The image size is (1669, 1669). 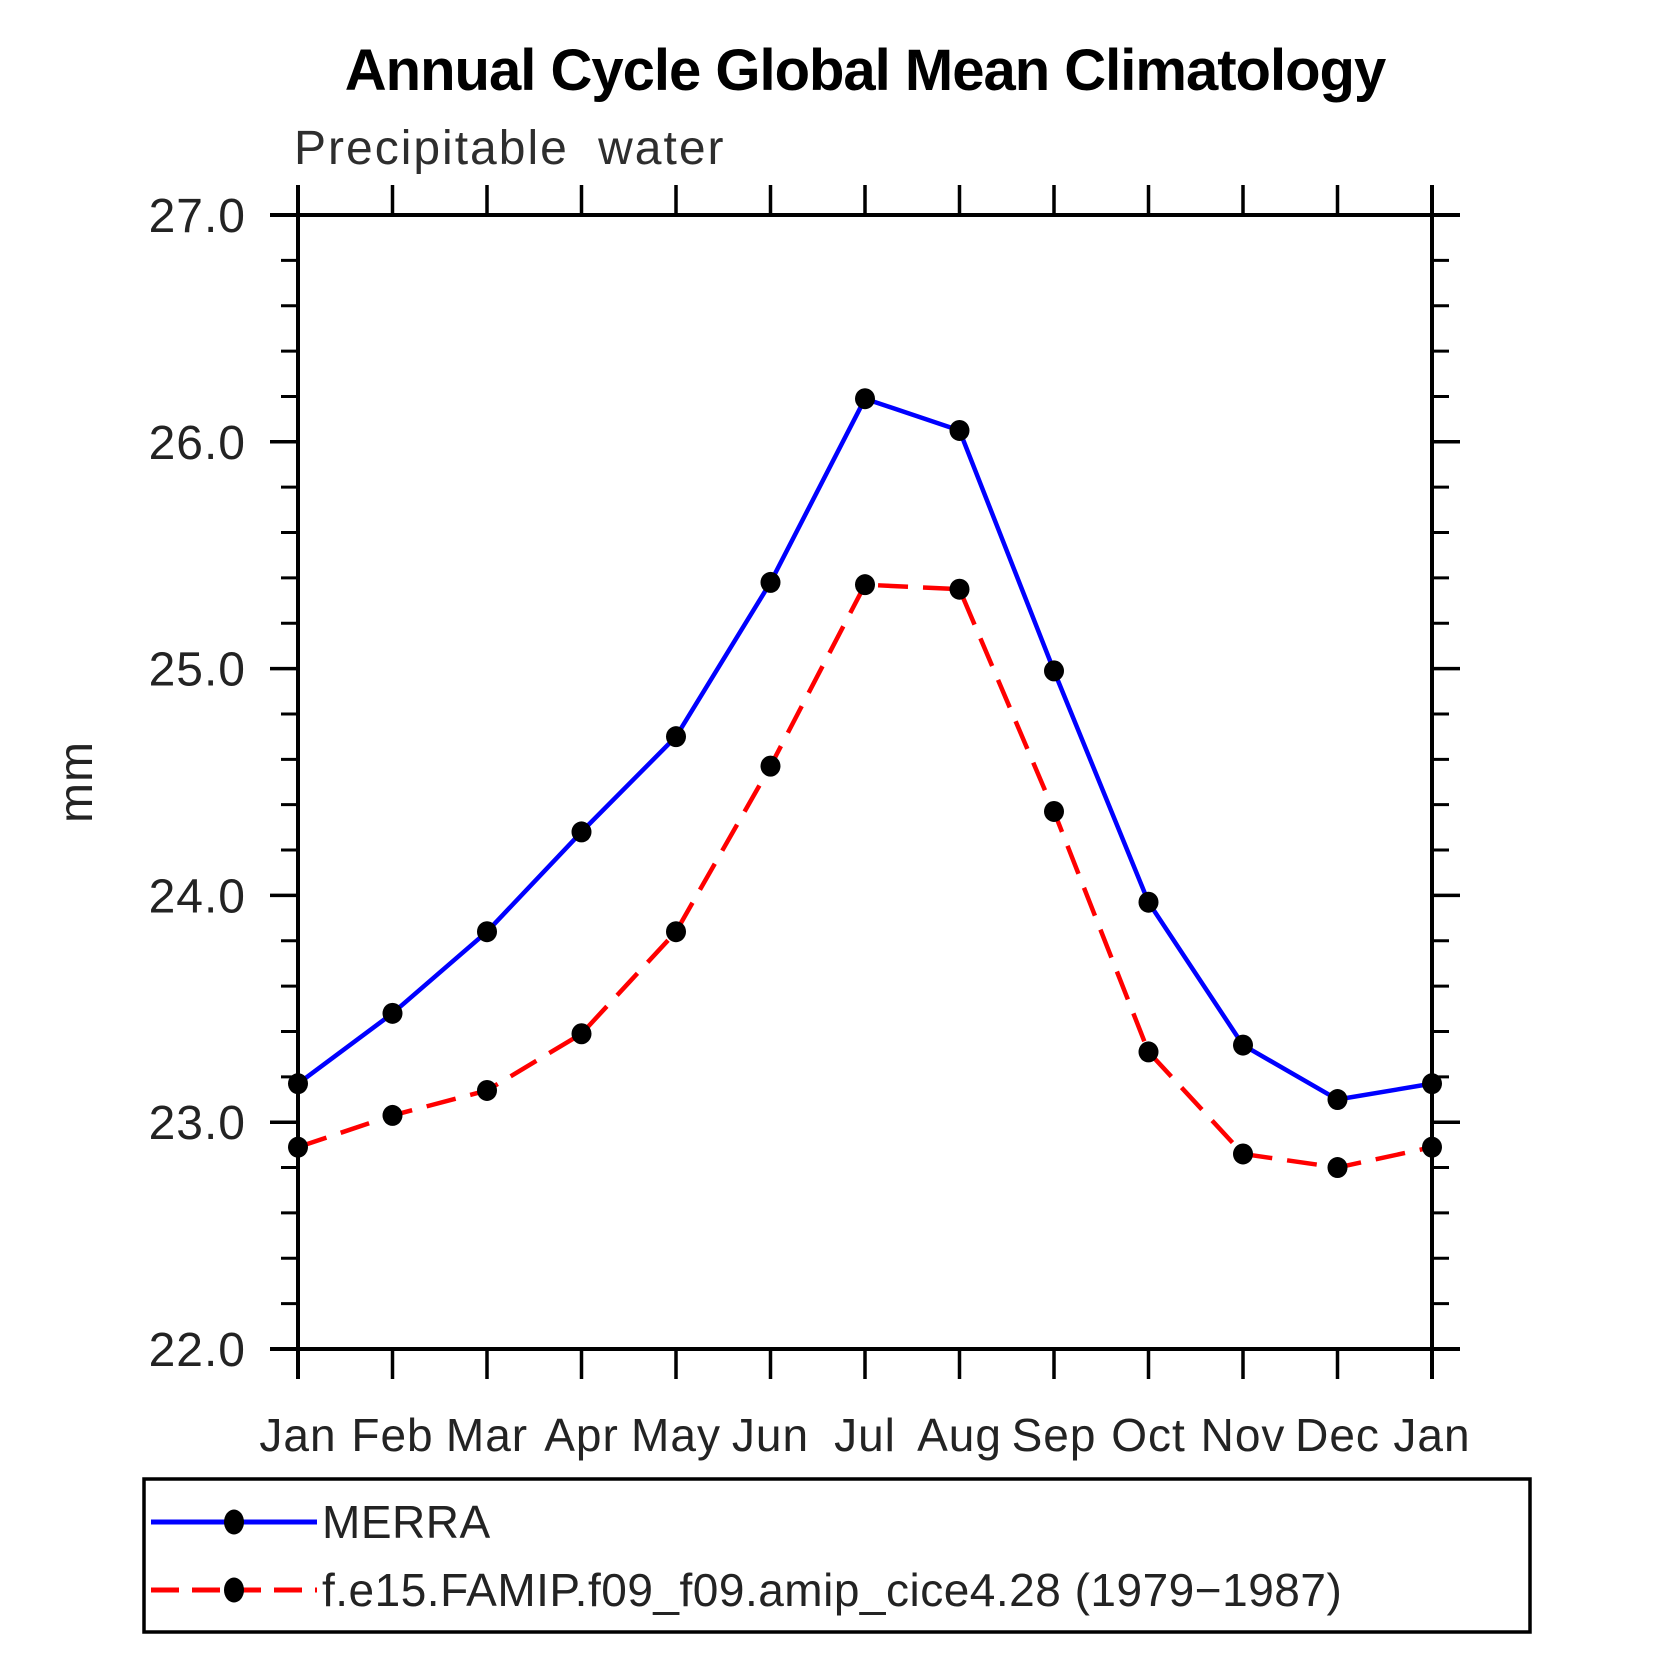 I want to click on y-tick-label: 27.0, so click(x=197, y=216).